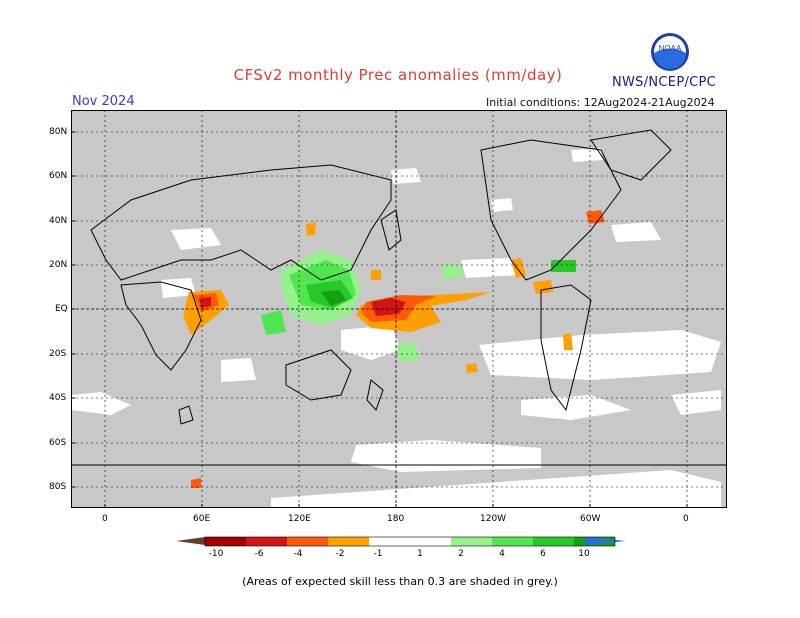 This screenshot has height=618, width=800. I want to click on colorbar: -10 -6 -4 -2 -1 1 2 4 6 10, so click(401, 547).